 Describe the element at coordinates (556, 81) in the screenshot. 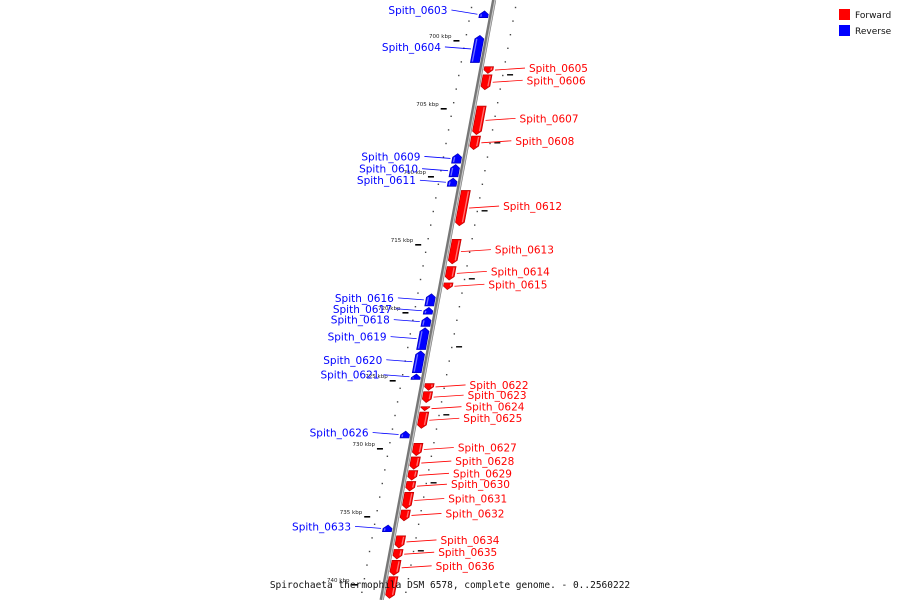

I see `gene-label: Spith_0606` at that location.